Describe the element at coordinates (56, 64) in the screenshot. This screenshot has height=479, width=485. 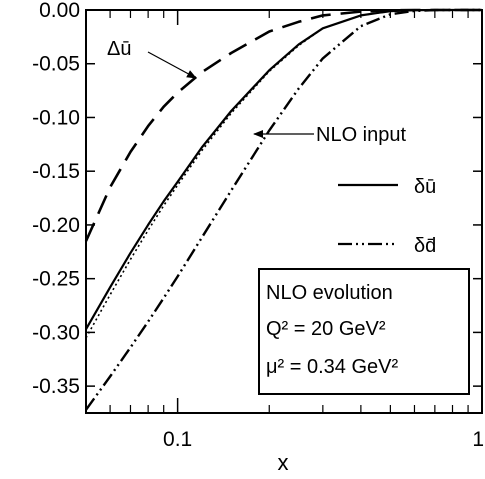
I see `y-tick-label: -0.05` at that location.